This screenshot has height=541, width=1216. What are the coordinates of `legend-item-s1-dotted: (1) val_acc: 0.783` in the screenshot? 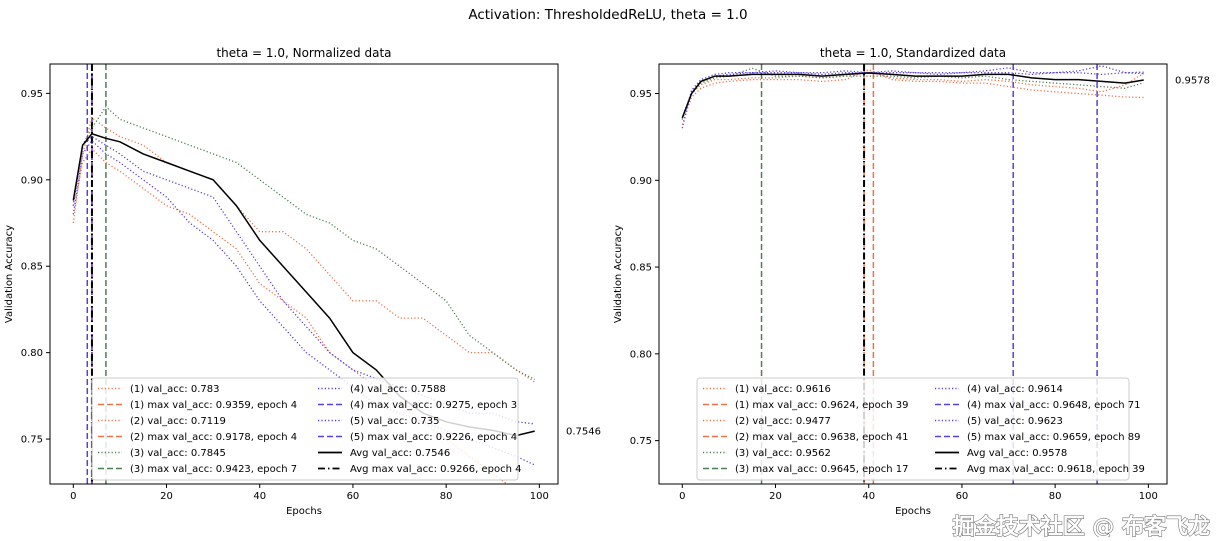 It's located at (158, 389).